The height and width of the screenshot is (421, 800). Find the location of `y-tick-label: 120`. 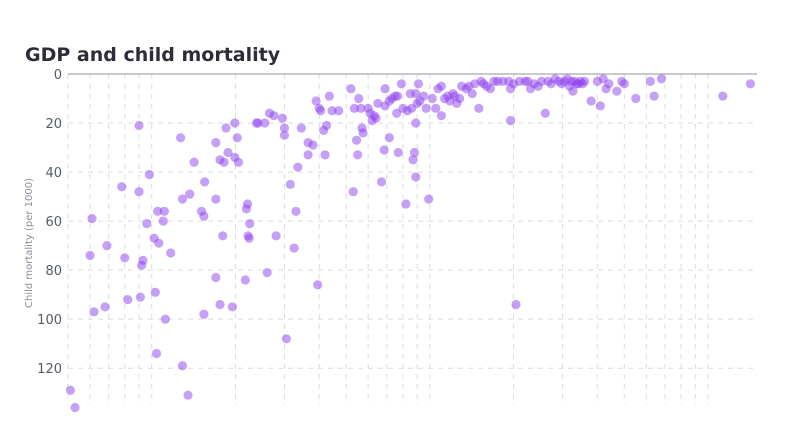

y-tick-label: 120 is located at coordinates (49, 369).